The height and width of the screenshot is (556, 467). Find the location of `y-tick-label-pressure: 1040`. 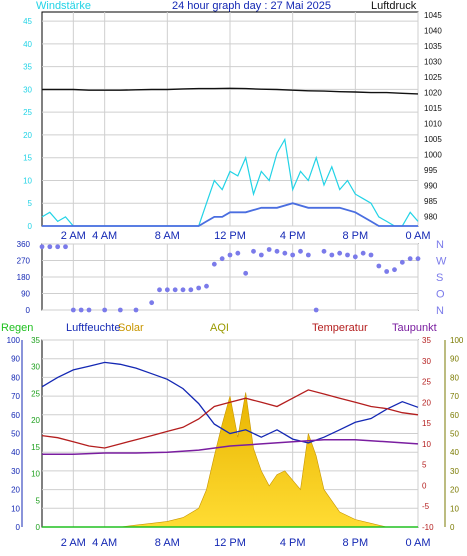

y-tick-label-pressure: 1040 is located at coordinates (433, 31).